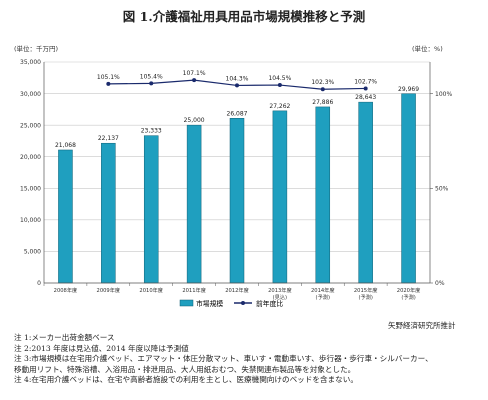 This screenshot has height=400, width=488. Describe the element at coordinates (194, 120) in the screenshot. I see `bar-value-label: 25,000` at that location.